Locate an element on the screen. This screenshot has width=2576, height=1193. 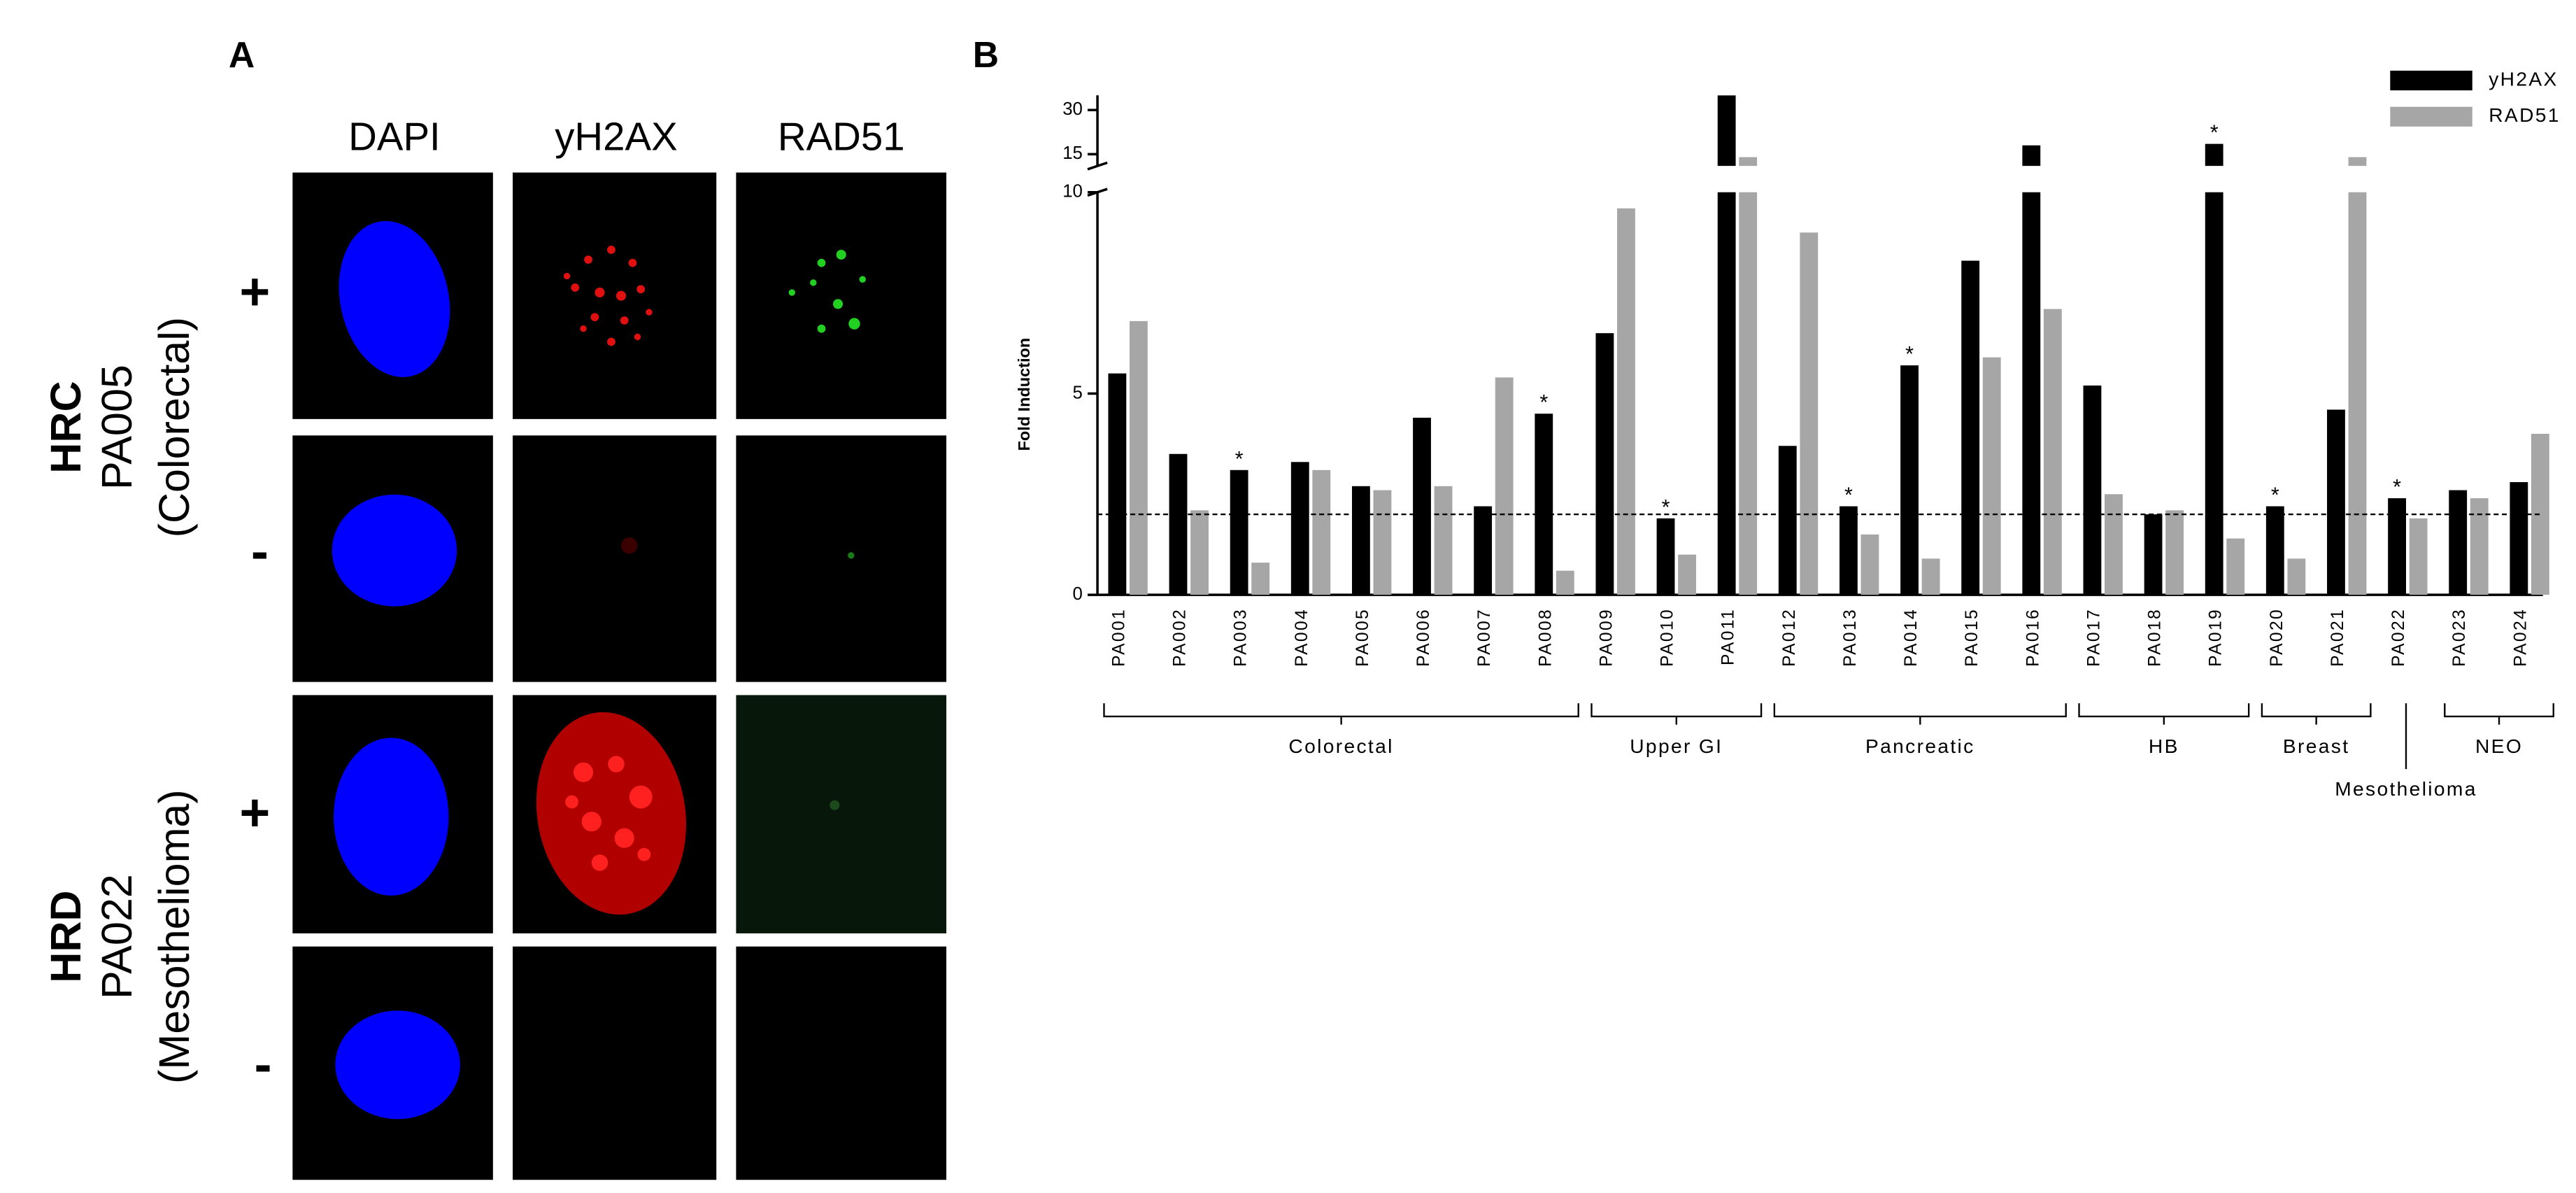
column-header: yH2AX is located at coordinates (616, 137).